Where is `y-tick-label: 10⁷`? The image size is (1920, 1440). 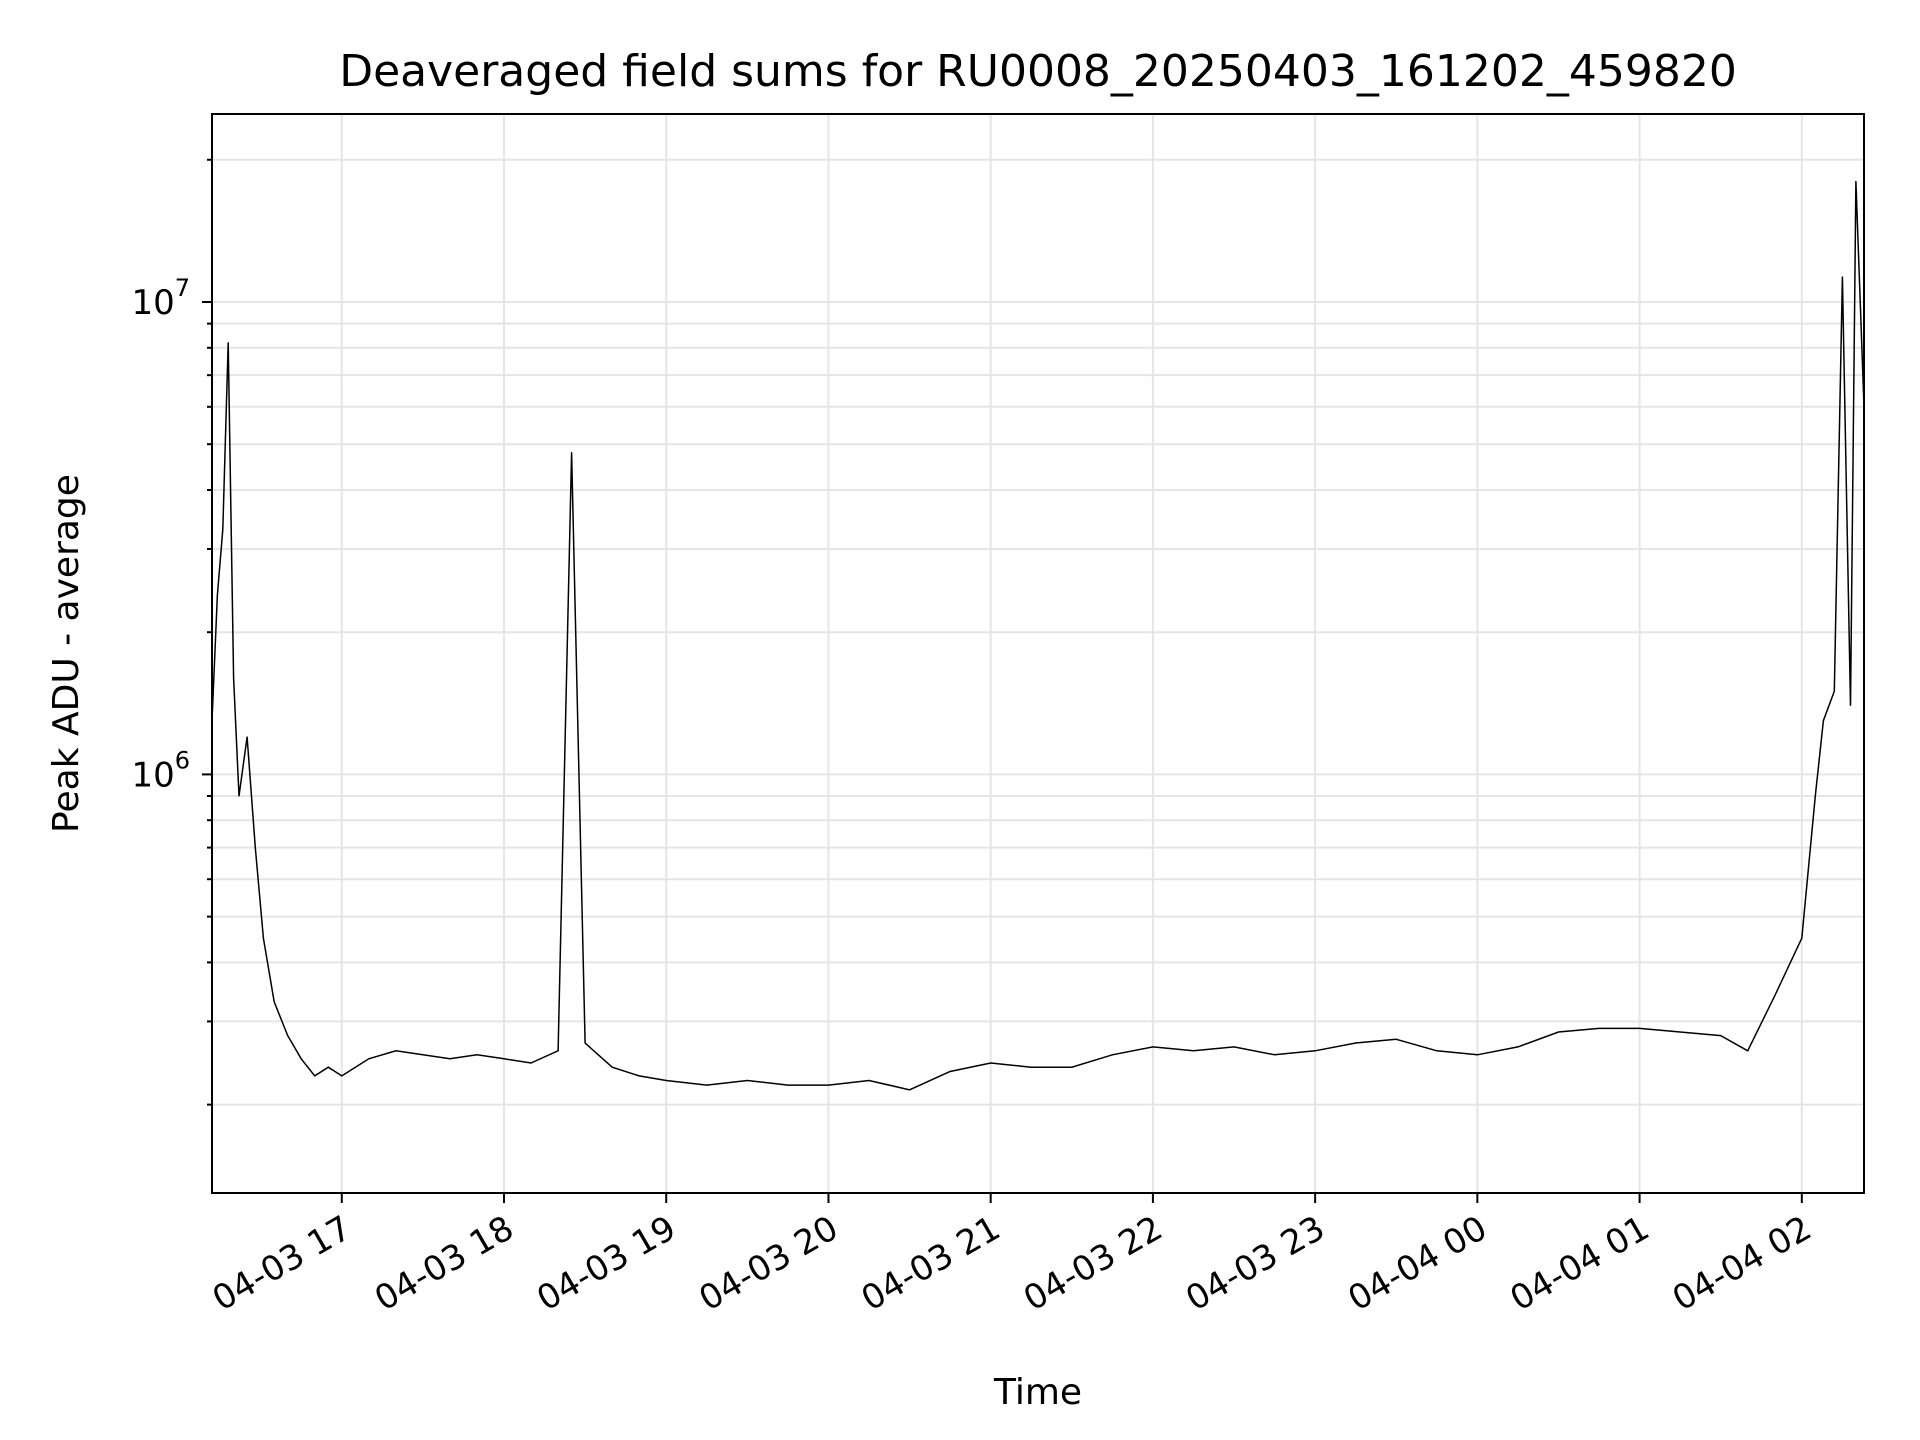 y-tick-label: 10⁷ is located at coordinates (160, 298).